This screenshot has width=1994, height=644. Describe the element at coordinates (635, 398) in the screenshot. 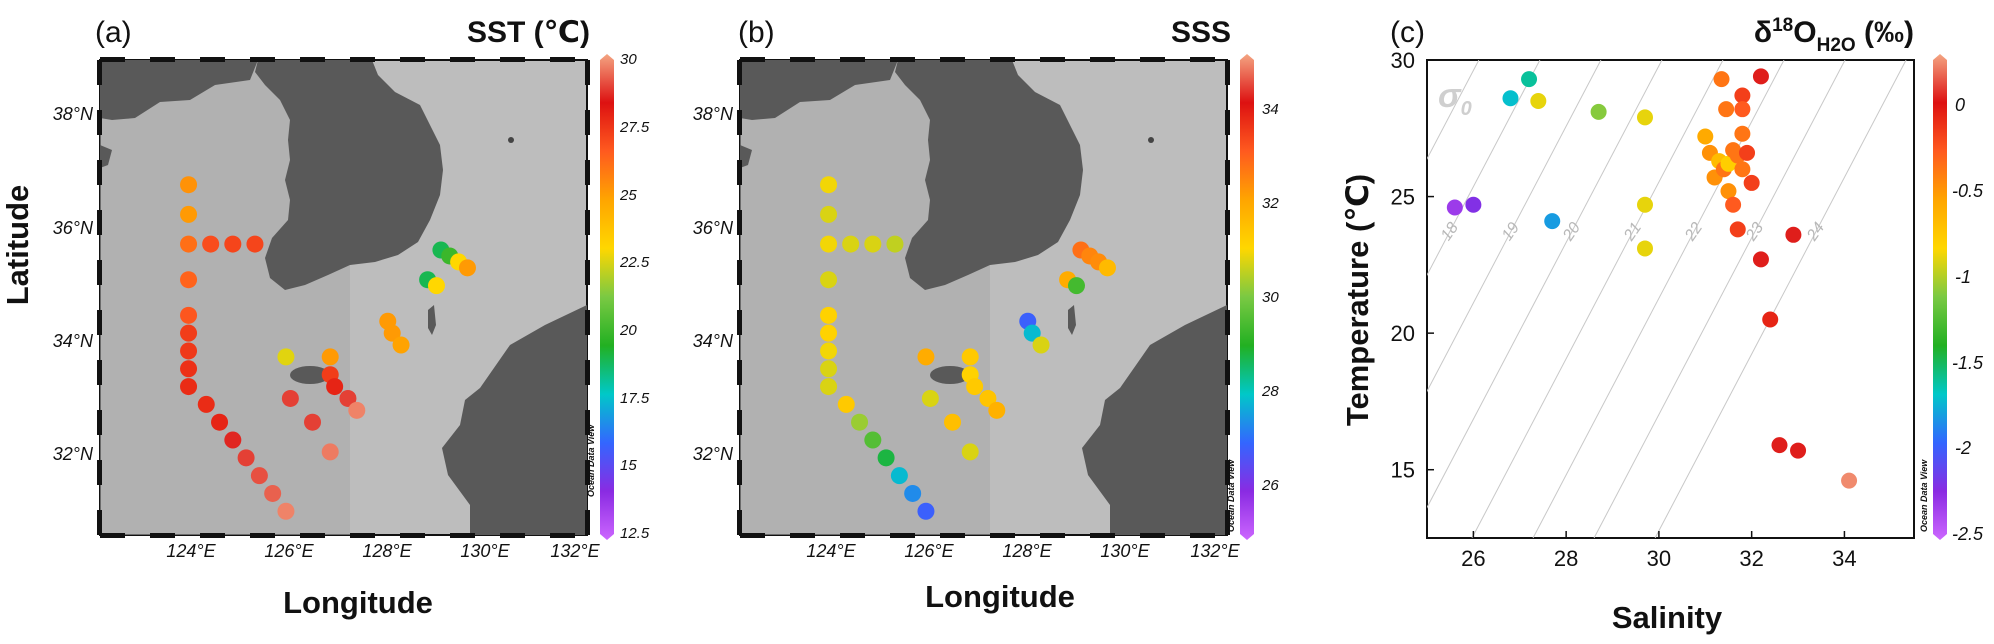

I see `colorbar-a-tick: 17.5` at that location.